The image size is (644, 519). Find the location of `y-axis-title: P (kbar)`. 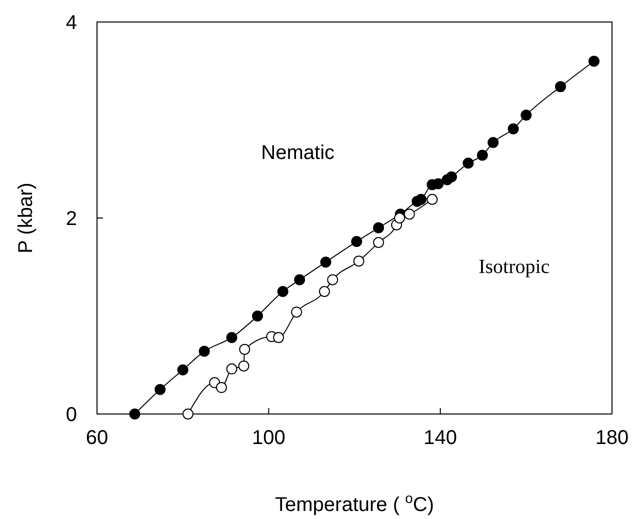

y-axis-title: P (kbar) is located at coordinates (26, 218).